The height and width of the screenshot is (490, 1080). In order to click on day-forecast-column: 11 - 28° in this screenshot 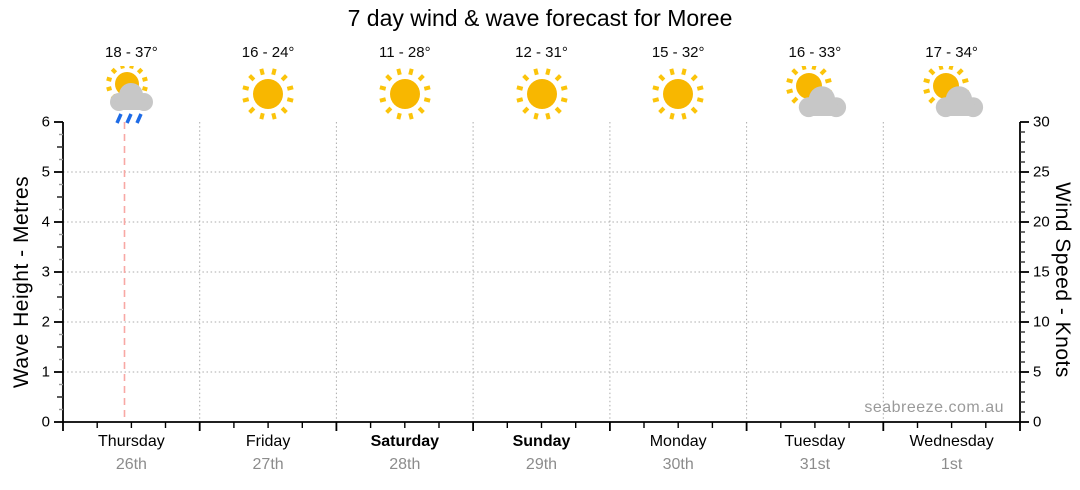, I will do `click(405, 85)`.